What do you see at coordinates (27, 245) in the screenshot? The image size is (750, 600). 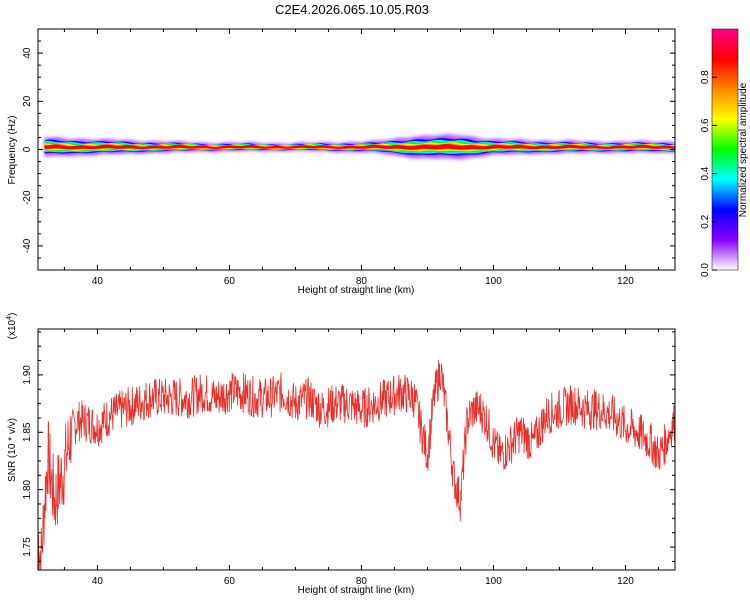 I see `y-tick-label: -40` at bounding box center [27, 245].